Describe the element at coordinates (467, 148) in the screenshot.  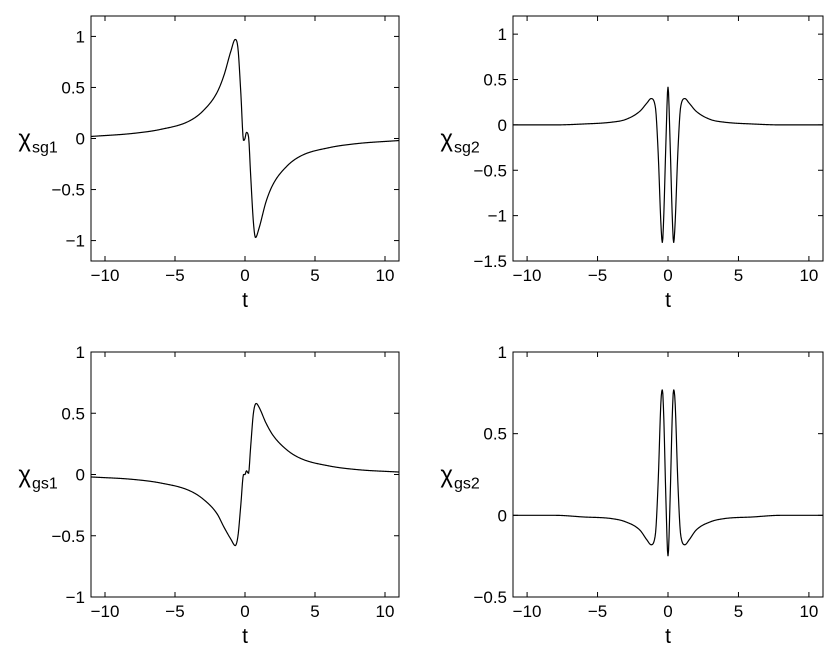
I see `y-axis-label-subscript: sg2` at that location.